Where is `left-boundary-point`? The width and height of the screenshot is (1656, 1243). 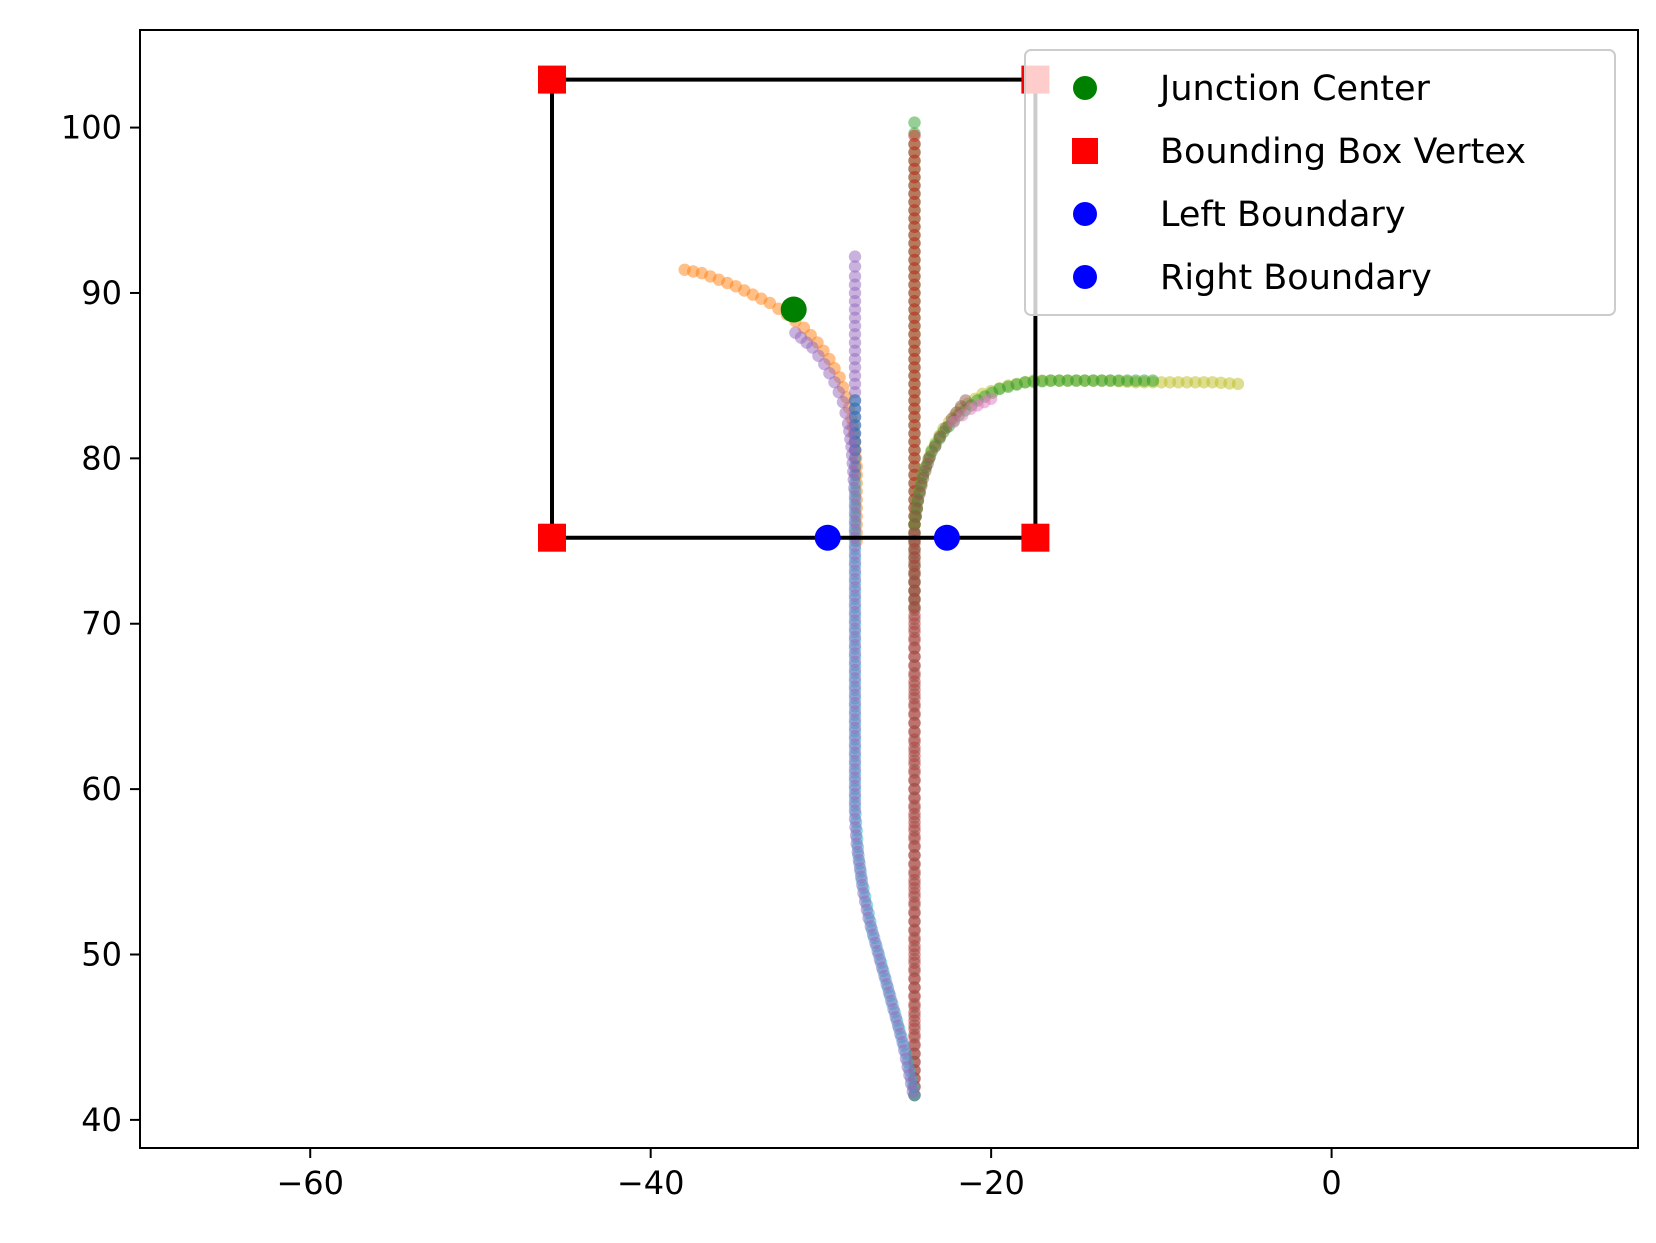
left-boundary-point is located at coordinates (827, 537).